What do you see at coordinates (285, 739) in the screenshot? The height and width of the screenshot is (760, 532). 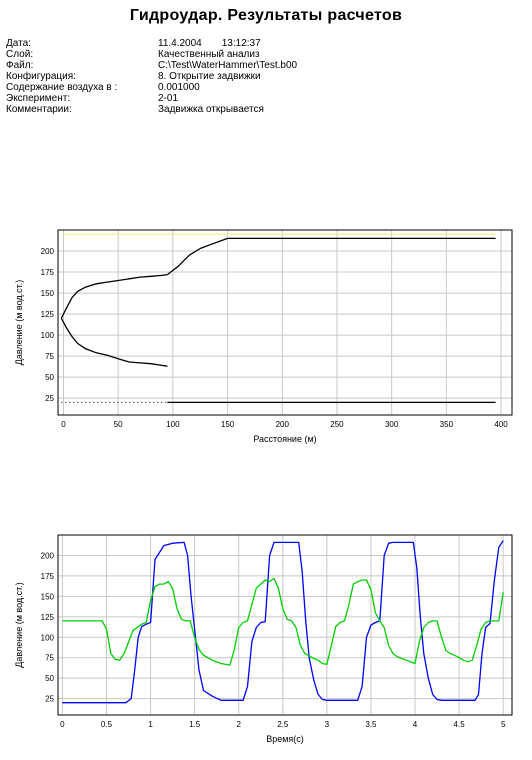 I see `x-axis-label: Время(с)` at bounding box center [285, 739].